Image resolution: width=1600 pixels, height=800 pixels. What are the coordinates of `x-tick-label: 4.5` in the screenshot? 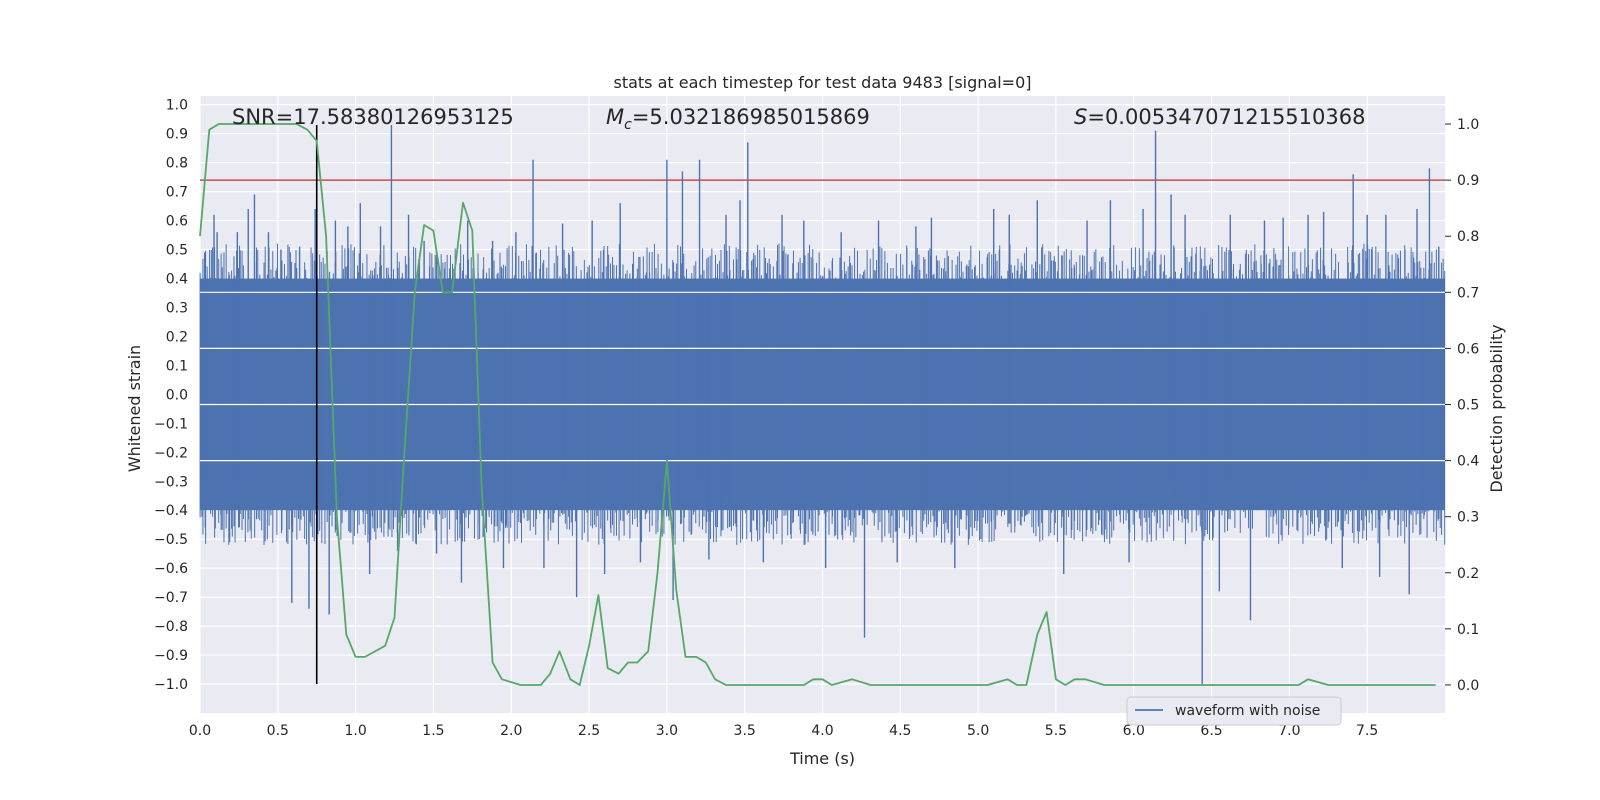 It's located at (900, 731).